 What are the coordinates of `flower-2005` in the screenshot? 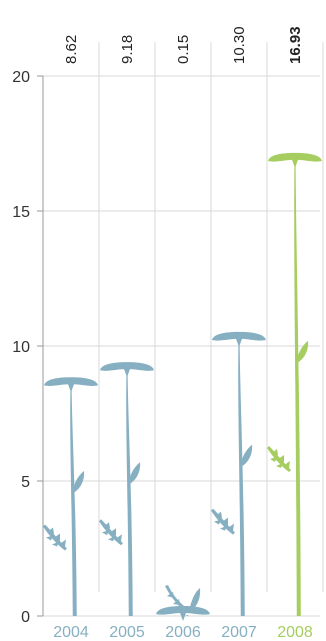 It's located at (126, 489).